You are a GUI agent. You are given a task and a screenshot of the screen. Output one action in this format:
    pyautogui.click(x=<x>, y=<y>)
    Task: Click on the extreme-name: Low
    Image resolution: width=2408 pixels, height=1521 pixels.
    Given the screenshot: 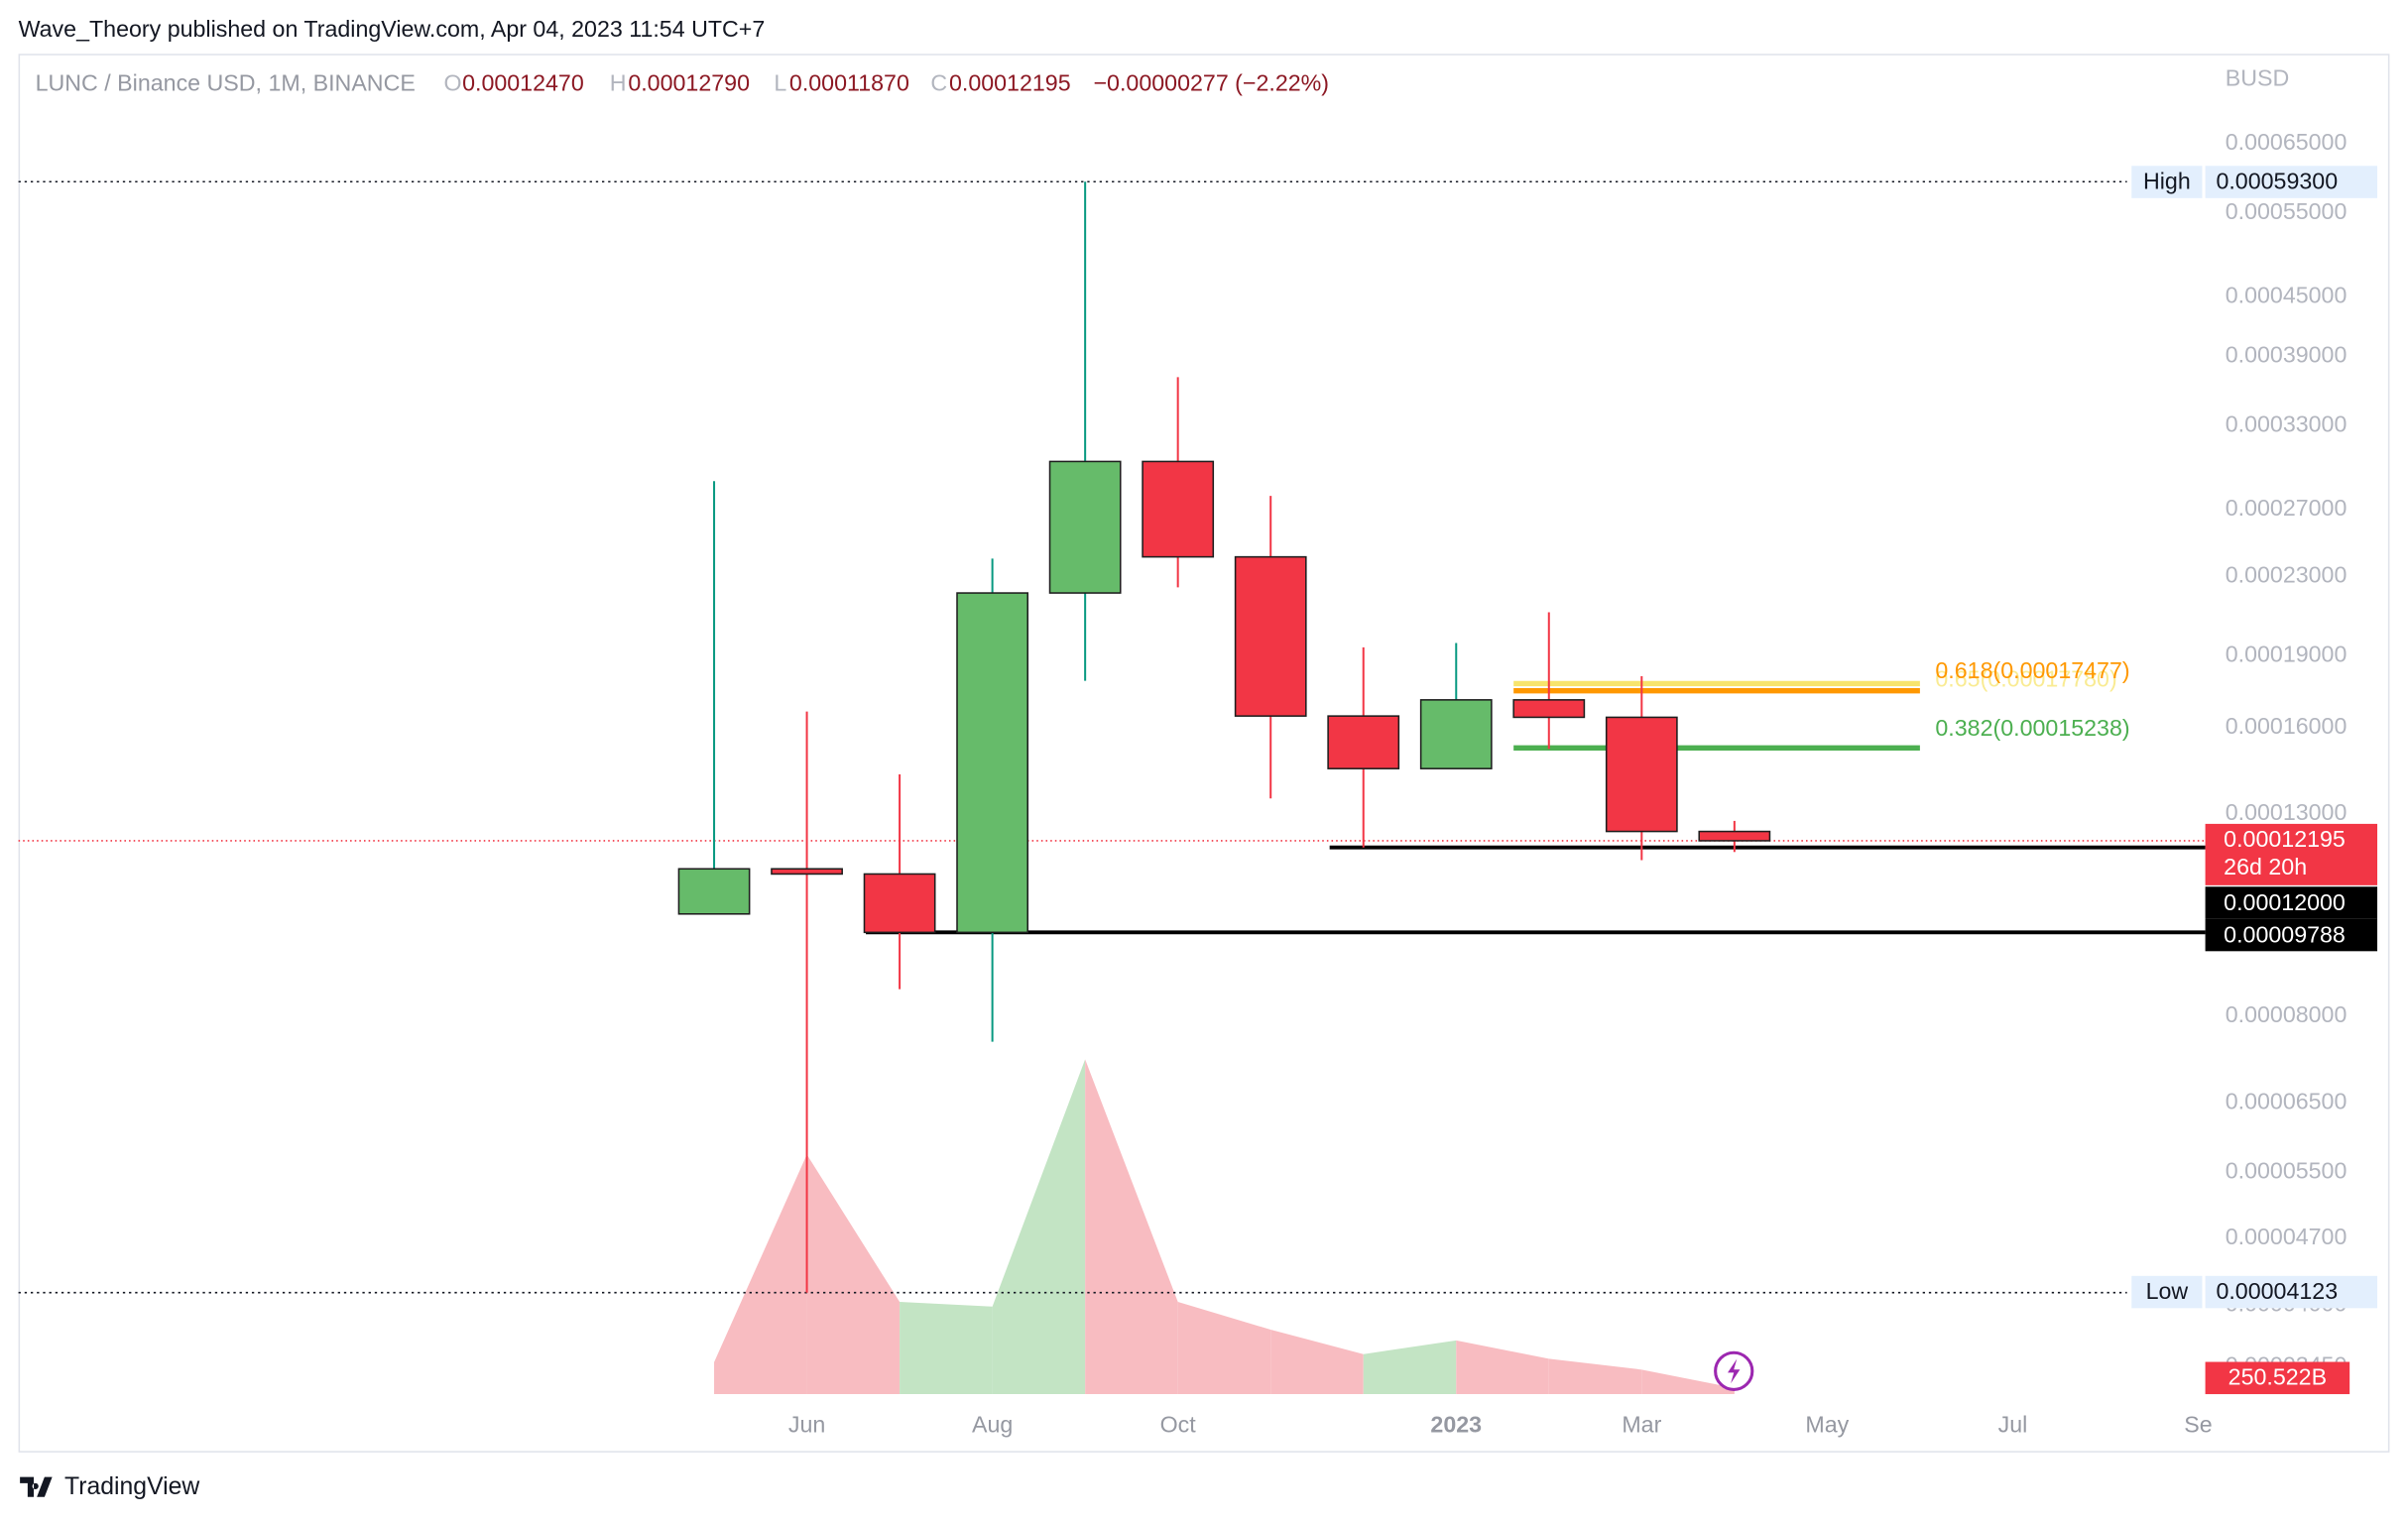 What is the action you would take?
    pyautogui.click(x=2168, y=1291)
    